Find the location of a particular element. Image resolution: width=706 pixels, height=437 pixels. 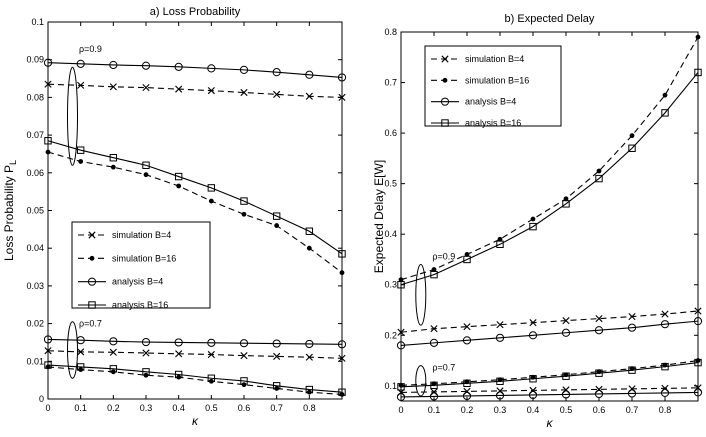

legend-entry: analysis B=4 is located at coordinates (137, 282).